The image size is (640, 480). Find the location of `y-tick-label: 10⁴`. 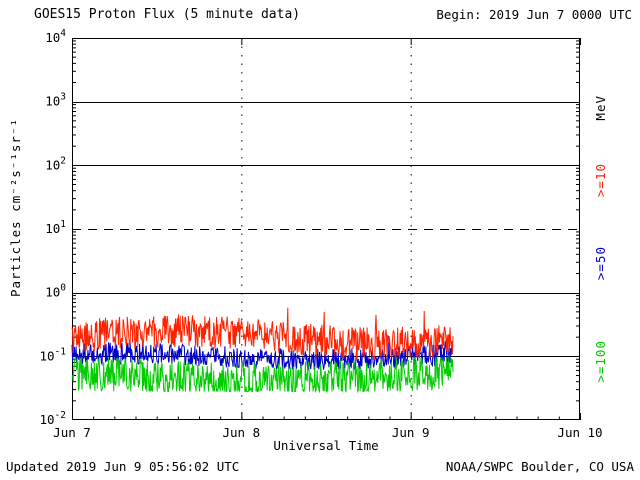

y-tick-label: 10⁴ is located at coordinates (55, 36).